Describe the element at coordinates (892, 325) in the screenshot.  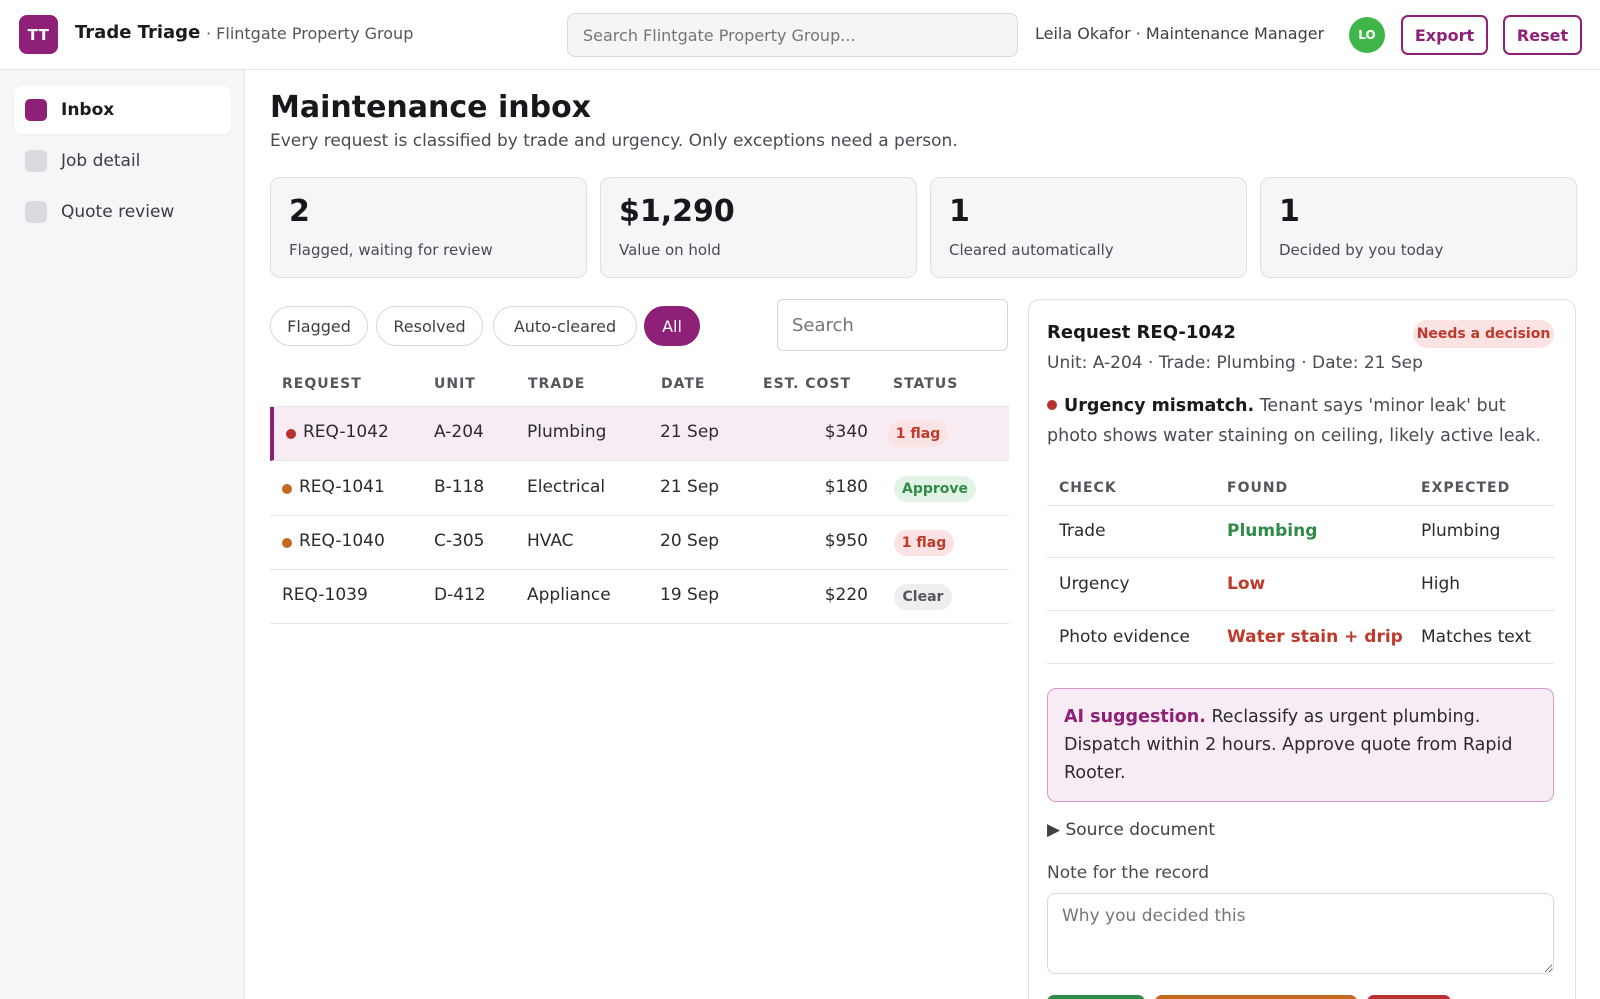
I see `table-search-input` at that location.